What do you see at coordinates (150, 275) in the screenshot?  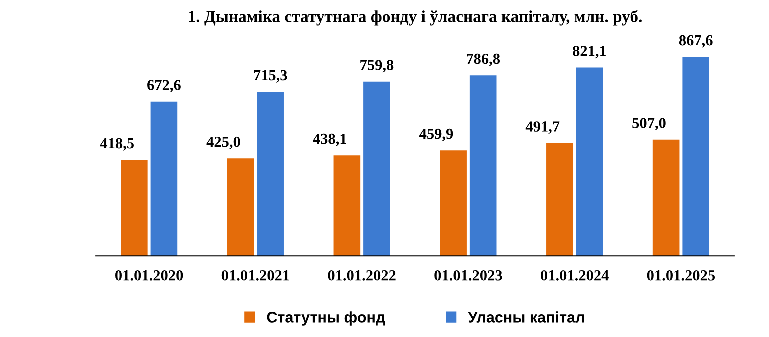 I see `x-tick-label: 01.01.2020` at bounding box center [150, 275].